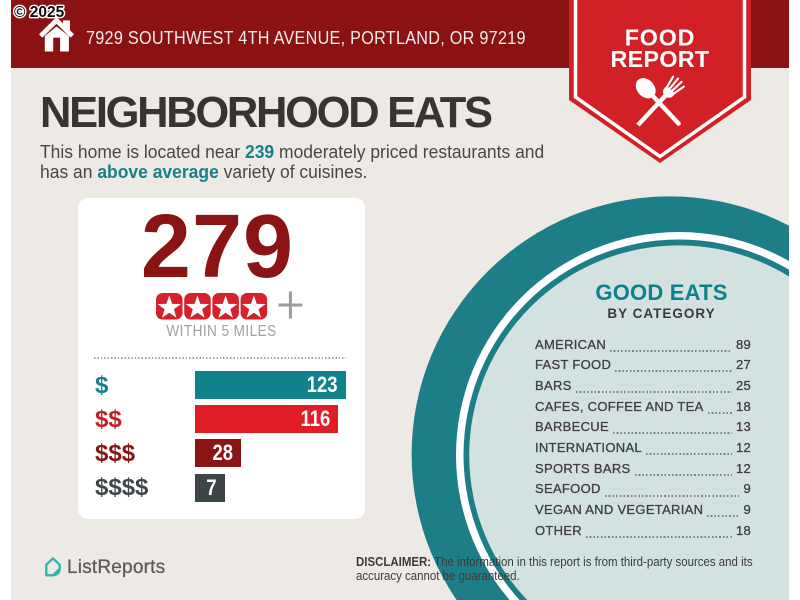 The image size is (800, 600). Describe the element at coordinates (660, 59) in the screenshot. I see `svg-text: REPORT` at that location.